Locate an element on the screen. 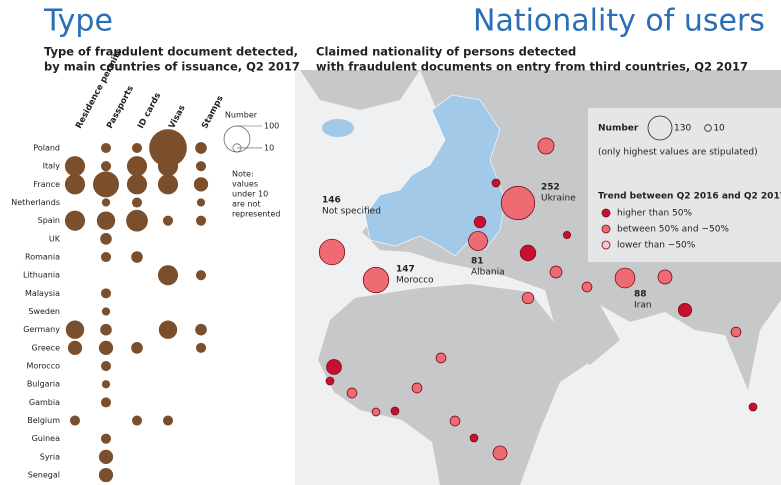 The width and height of the screenshot is (781, 485). title: Type is located at coordinates (78, 21).